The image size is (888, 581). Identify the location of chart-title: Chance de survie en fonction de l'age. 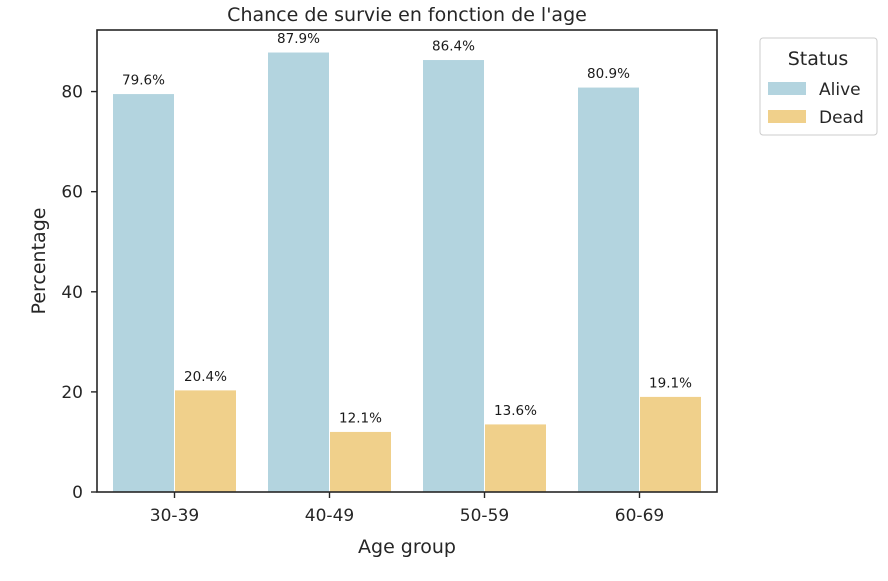
(407, 15).